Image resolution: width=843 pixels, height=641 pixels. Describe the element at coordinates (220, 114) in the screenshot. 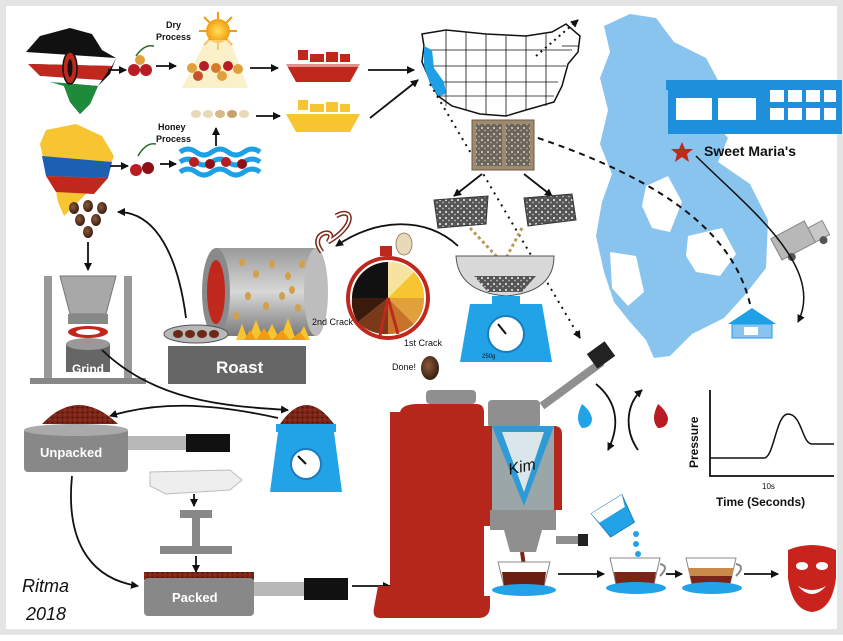

I see `beans-above-water` at that location.